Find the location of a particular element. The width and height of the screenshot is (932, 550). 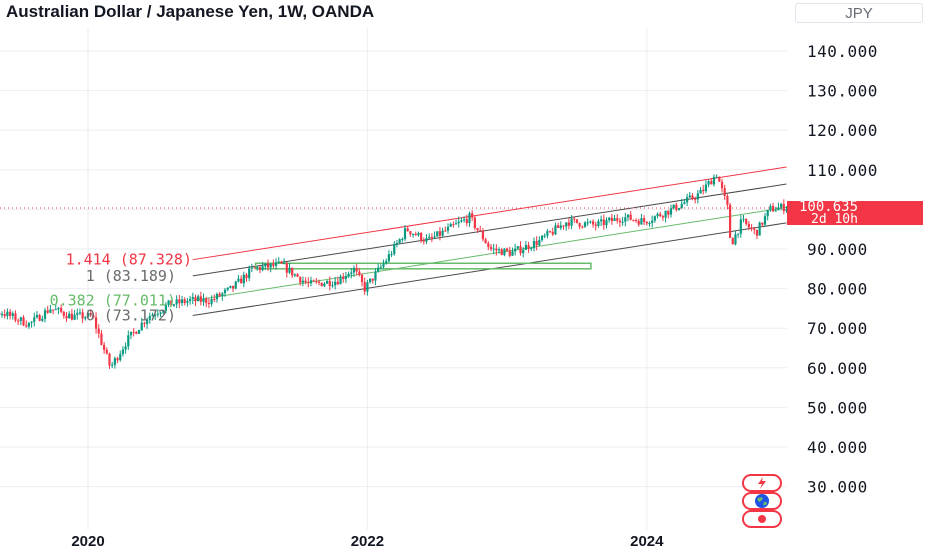

flash-icon is located at coordinates (762, 483).